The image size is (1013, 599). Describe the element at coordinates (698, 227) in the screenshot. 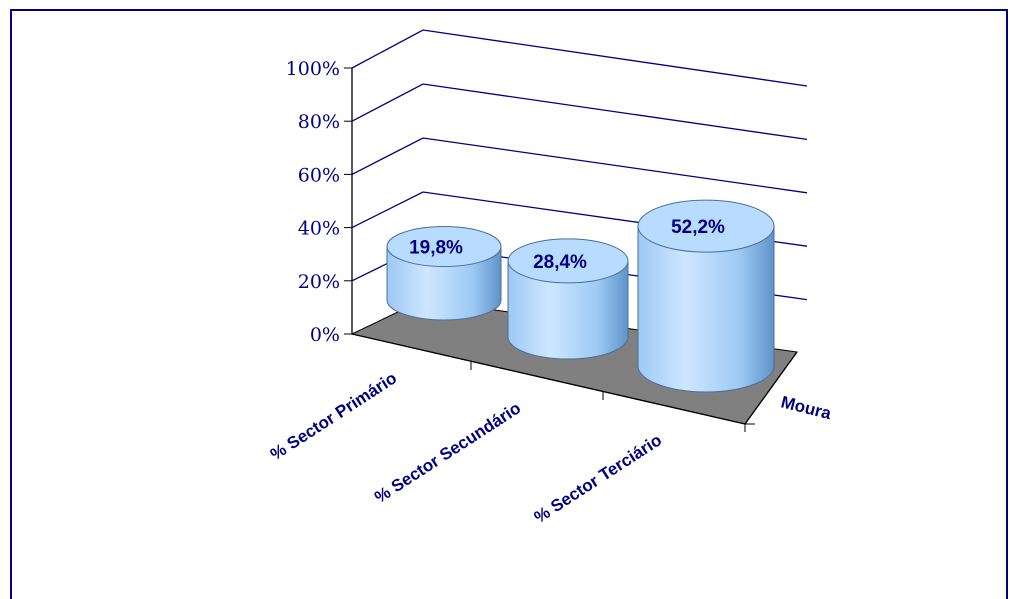

I see `data-label: 52,2%` at that location.